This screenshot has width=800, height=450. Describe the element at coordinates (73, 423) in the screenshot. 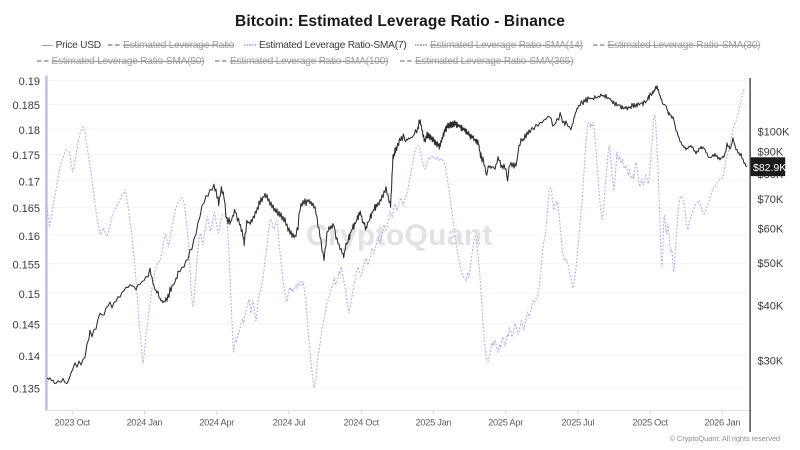

I see `svg-text: 2023 Oct` at that location.